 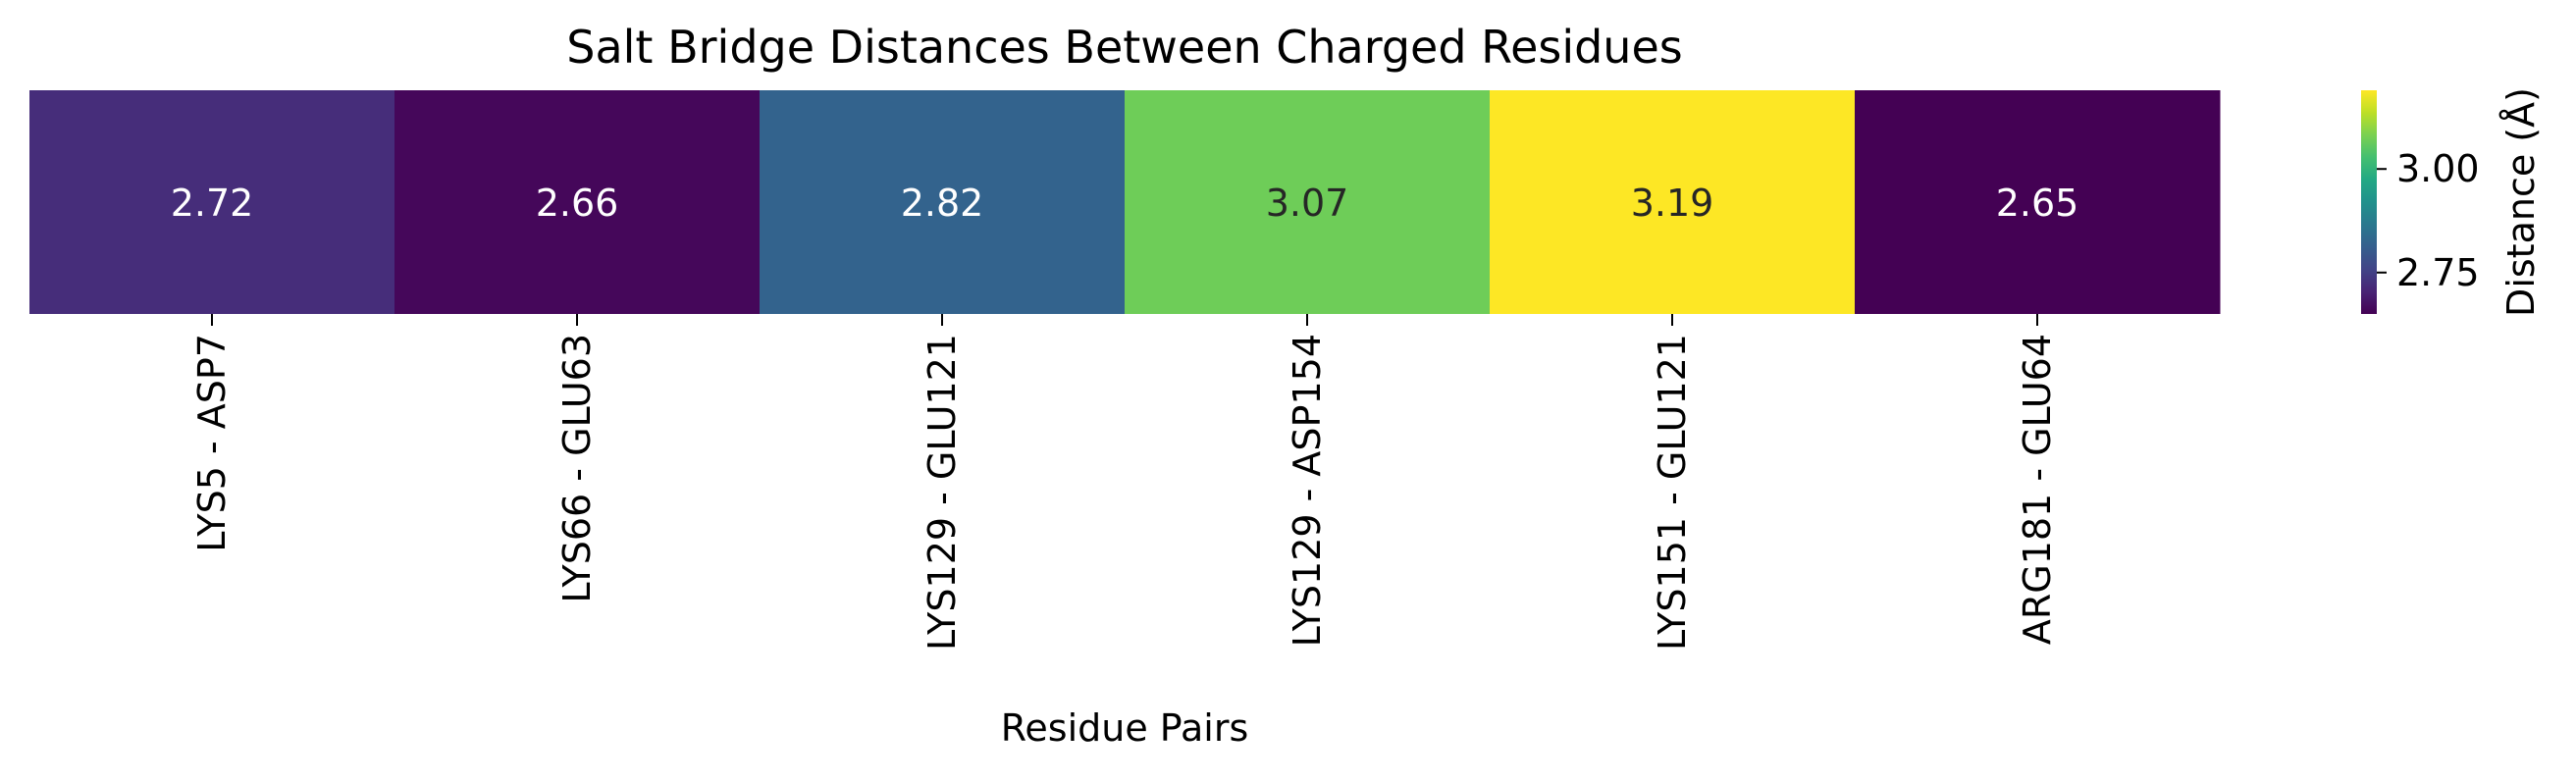 What do you see at coordinates (577, 468) in the screenshot?
I see `x-tick-label: LYS66 - GLU63` at bounding box center [577, 468].